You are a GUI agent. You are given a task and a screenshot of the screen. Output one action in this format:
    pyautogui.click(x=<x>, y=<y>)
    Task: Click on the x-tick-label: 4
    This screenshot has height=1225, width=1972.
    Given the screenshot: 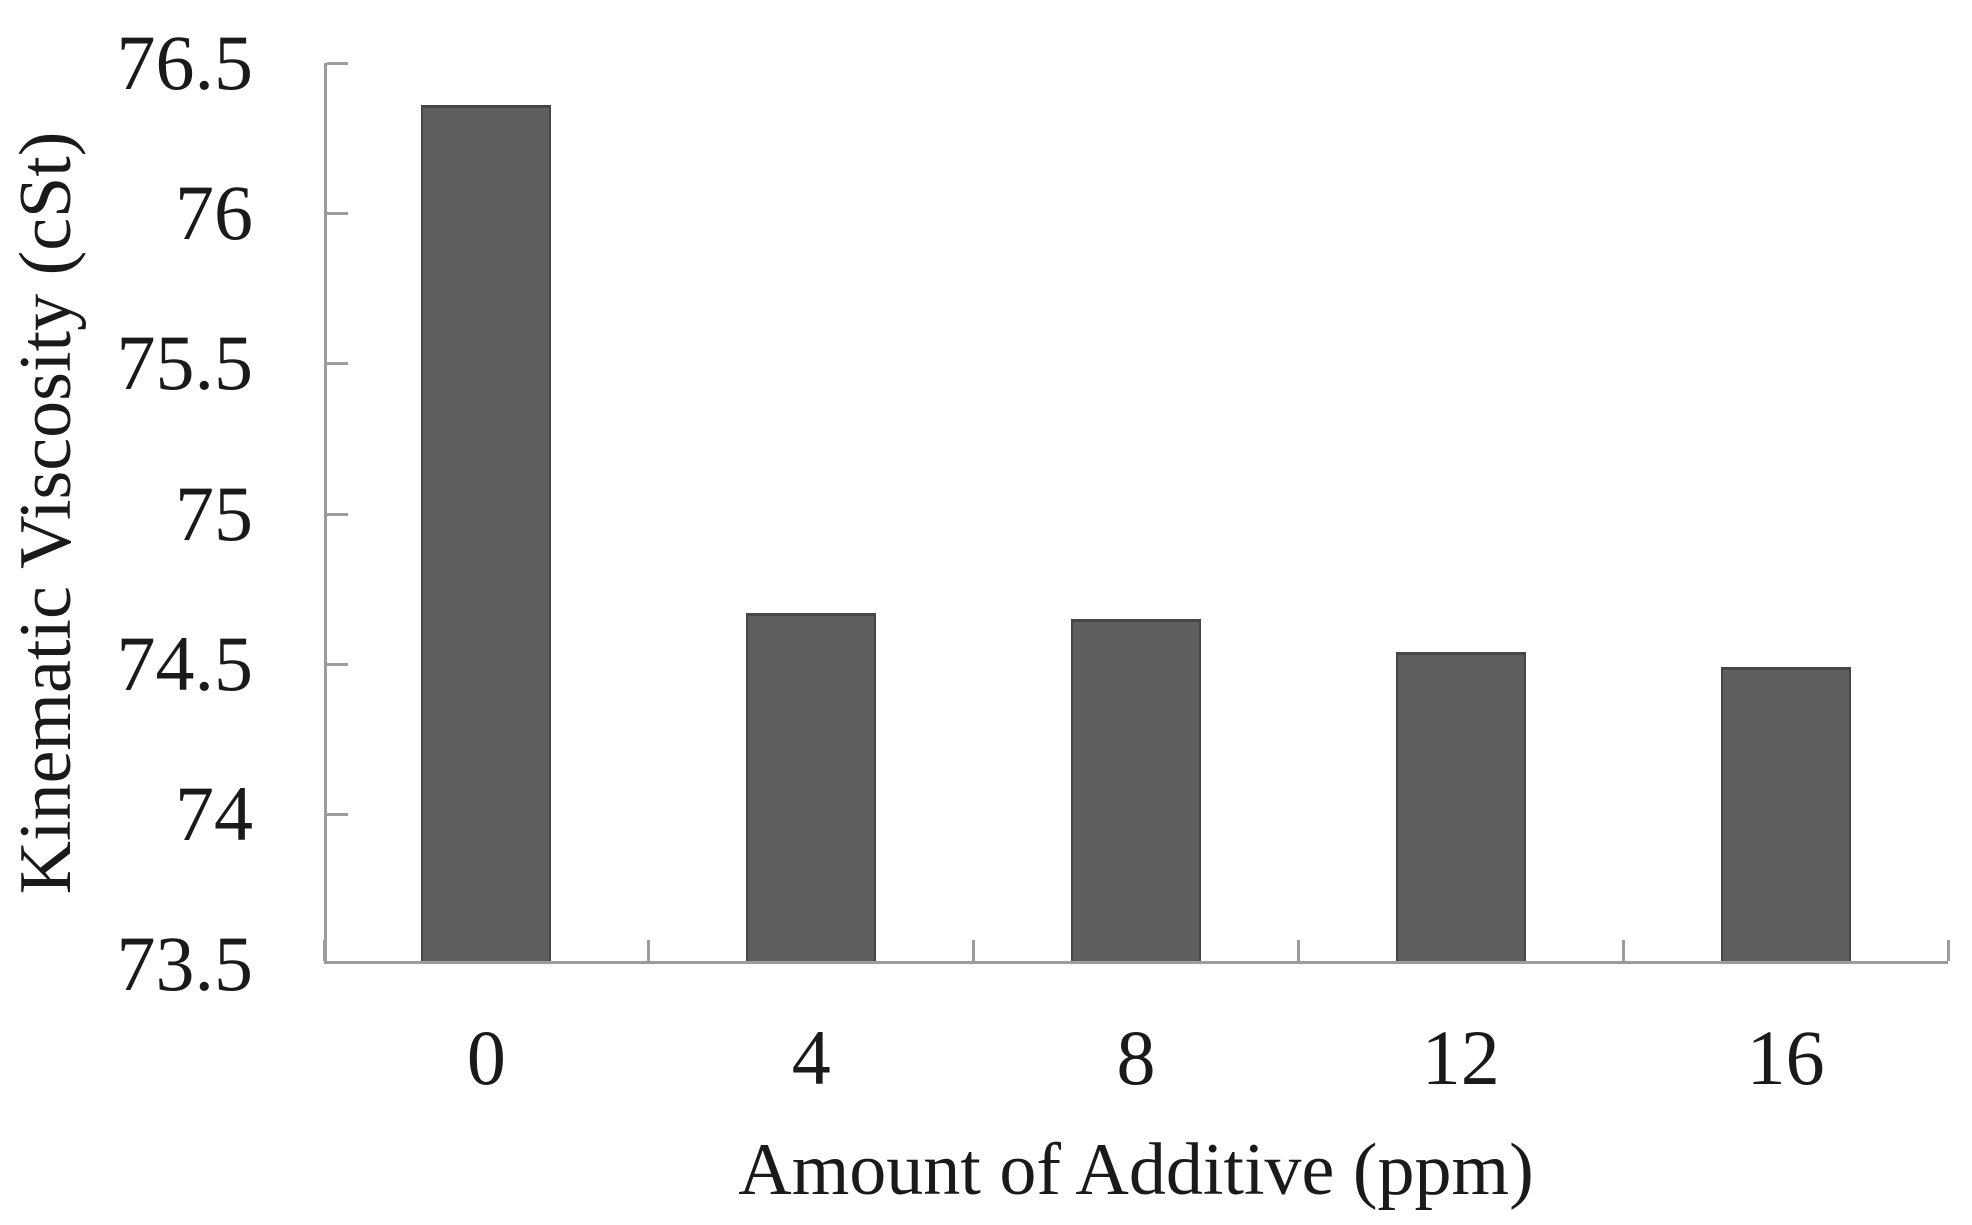 What is the action you would take?
    pyautogui.click(x=811, y=1057)
    